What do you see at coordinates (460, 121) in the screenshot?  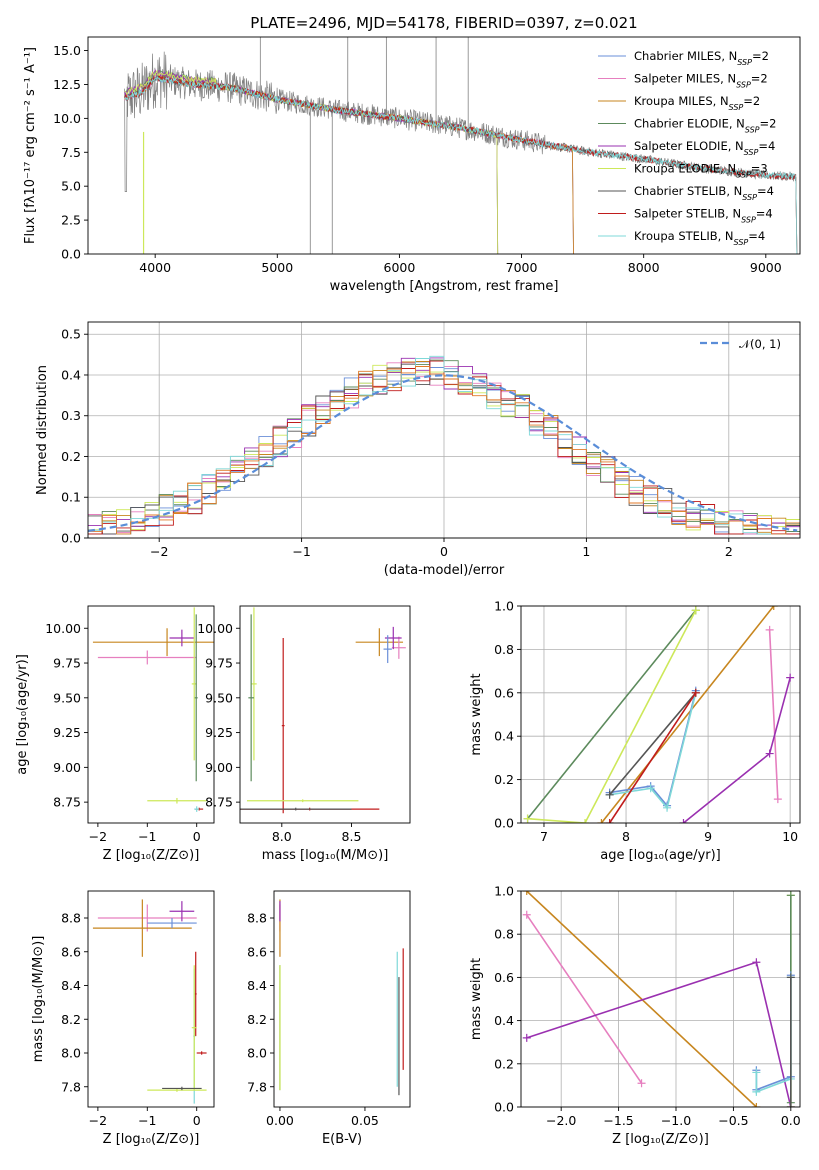 I see `data-spectrum-line` at bounding box center [460, 121].